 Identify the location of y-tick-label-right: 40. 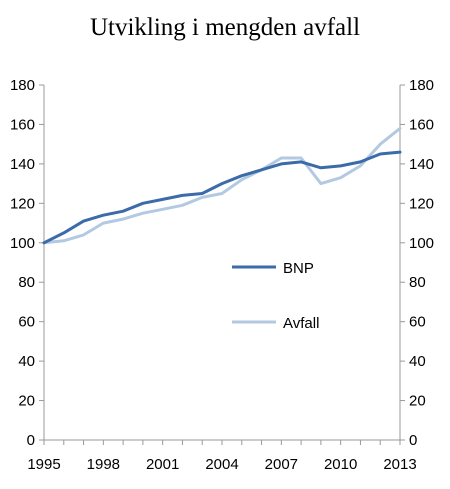
(417, 361).